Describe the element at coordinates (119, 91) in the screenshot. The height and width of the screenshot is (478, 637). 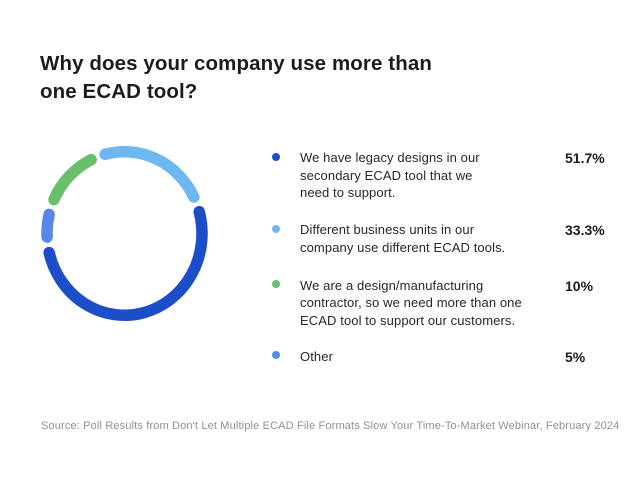
I see `page-title-line-2: one ECAD tool?` at that location.